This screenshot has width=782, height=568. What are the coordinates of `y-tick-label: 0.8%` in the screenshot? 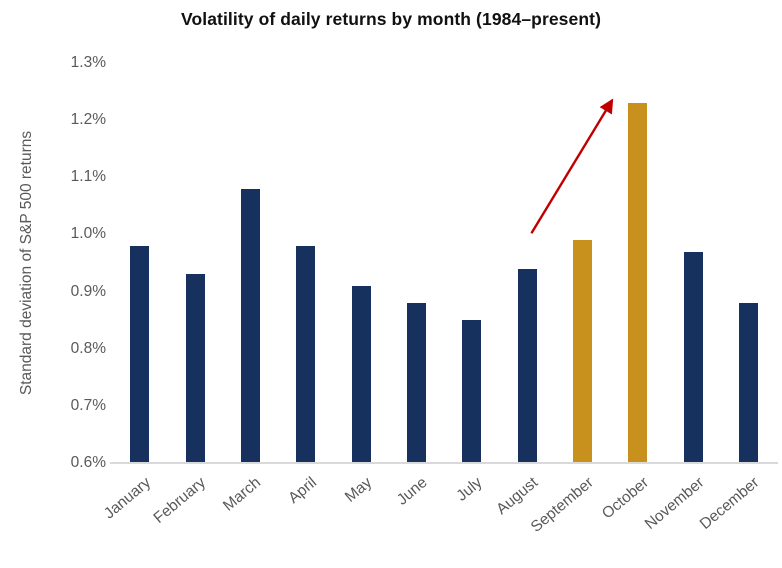 It's located at (88, 348).